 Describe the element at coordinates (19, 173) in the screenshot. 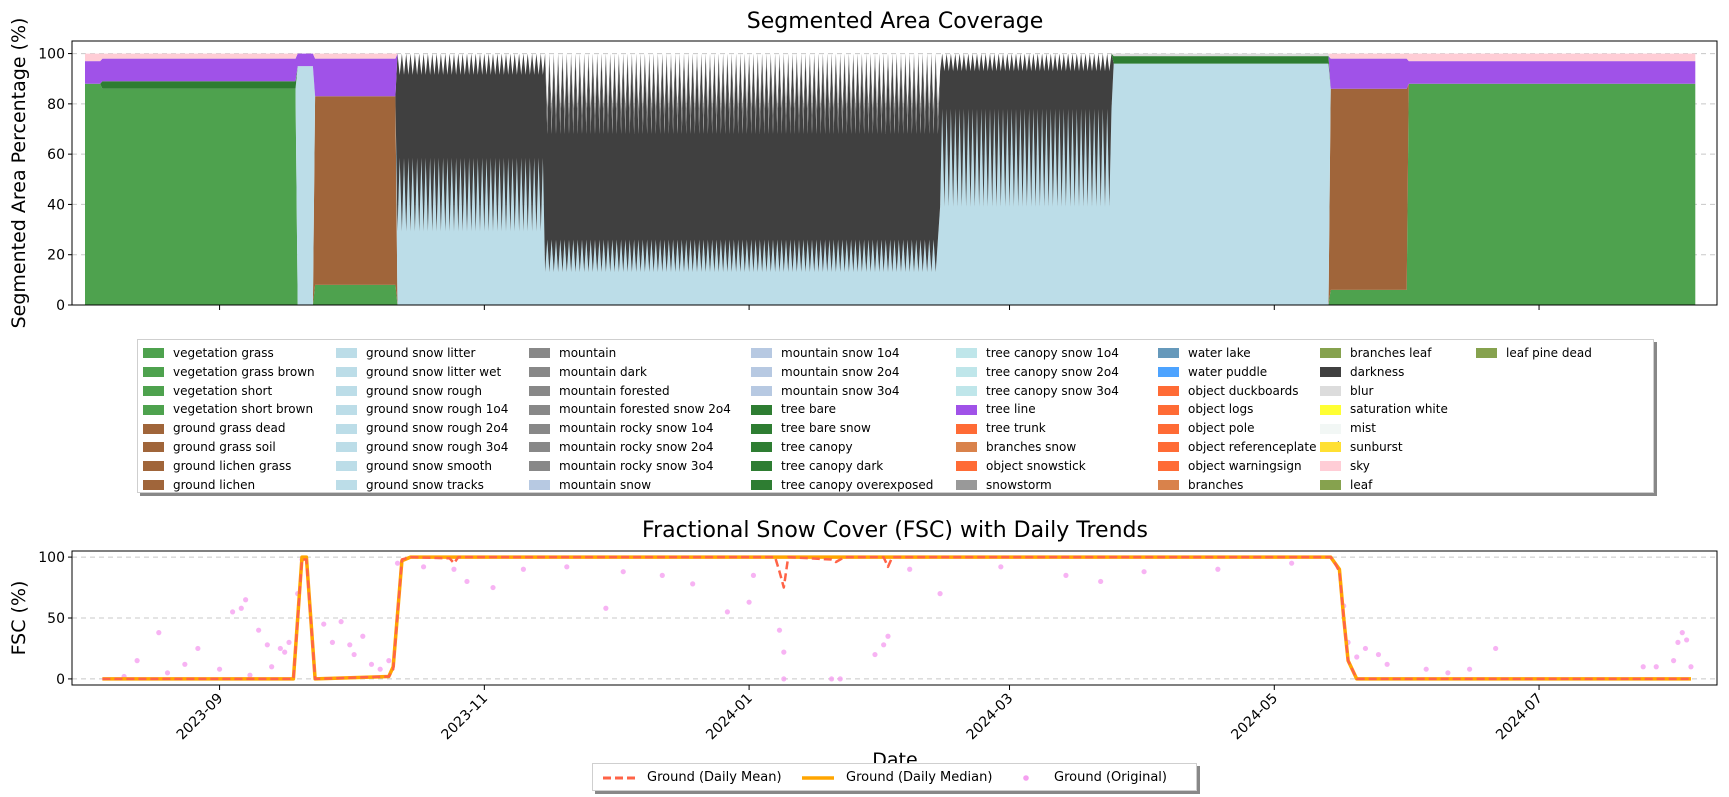

I see `coverage-ylabel: Segmented Area Percentage (%)` at that location.